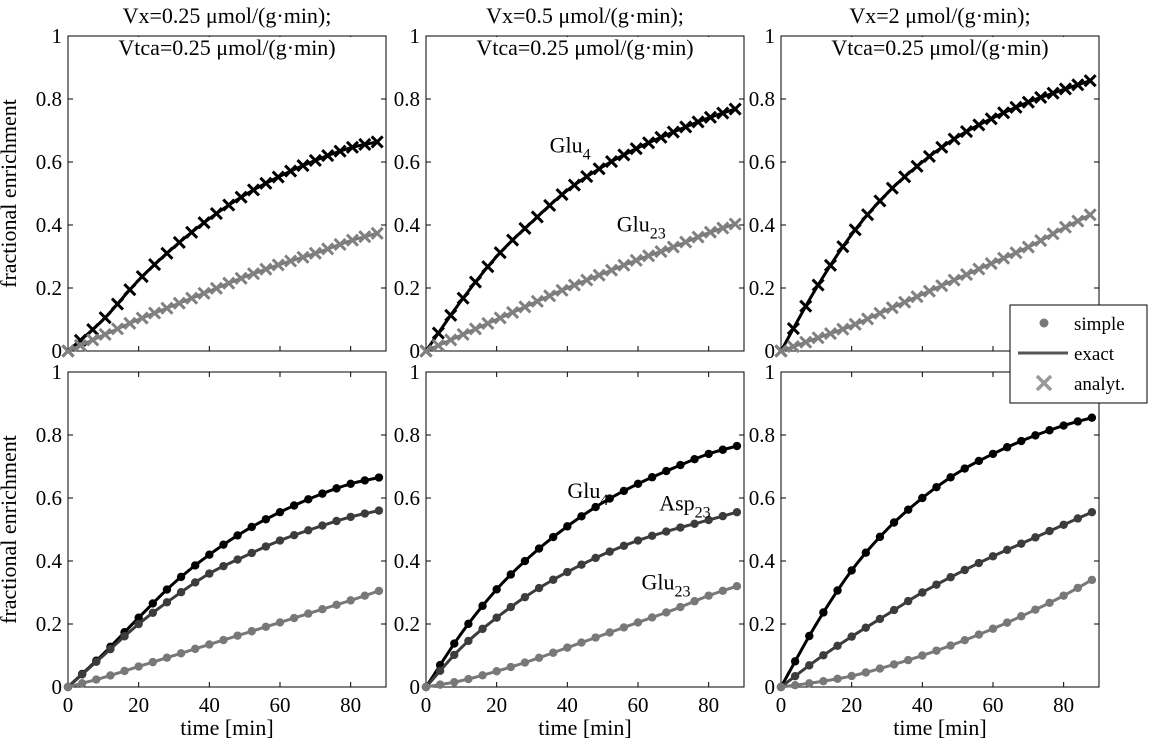 The height and width of the screenshot is (747, 1150). What do you see at coordinates (585, 15) in the screenshot?
I see `panel-title-line: Vx=0.5 μmol/(g·min);` at bounding box center [585, 15].